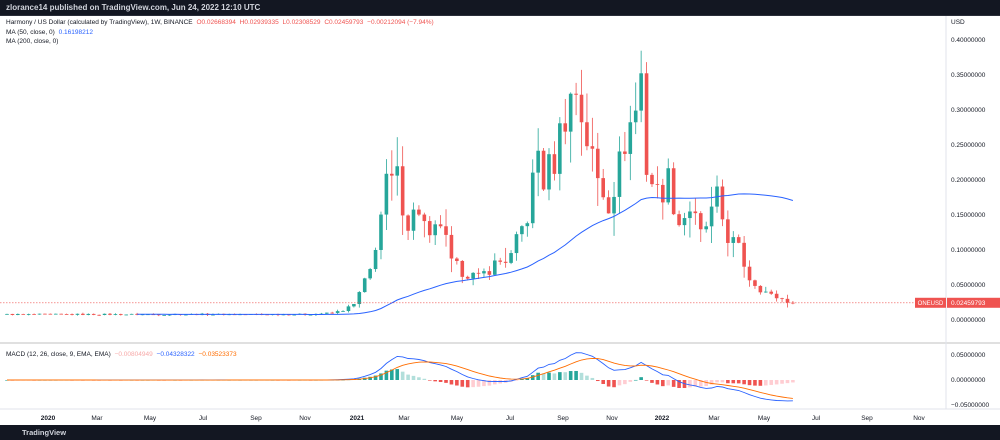 Image resolution: width=1000 pixels, height=440 pixels. I want to click on macd-hist-value: −0.00804949, so click(133, 354).